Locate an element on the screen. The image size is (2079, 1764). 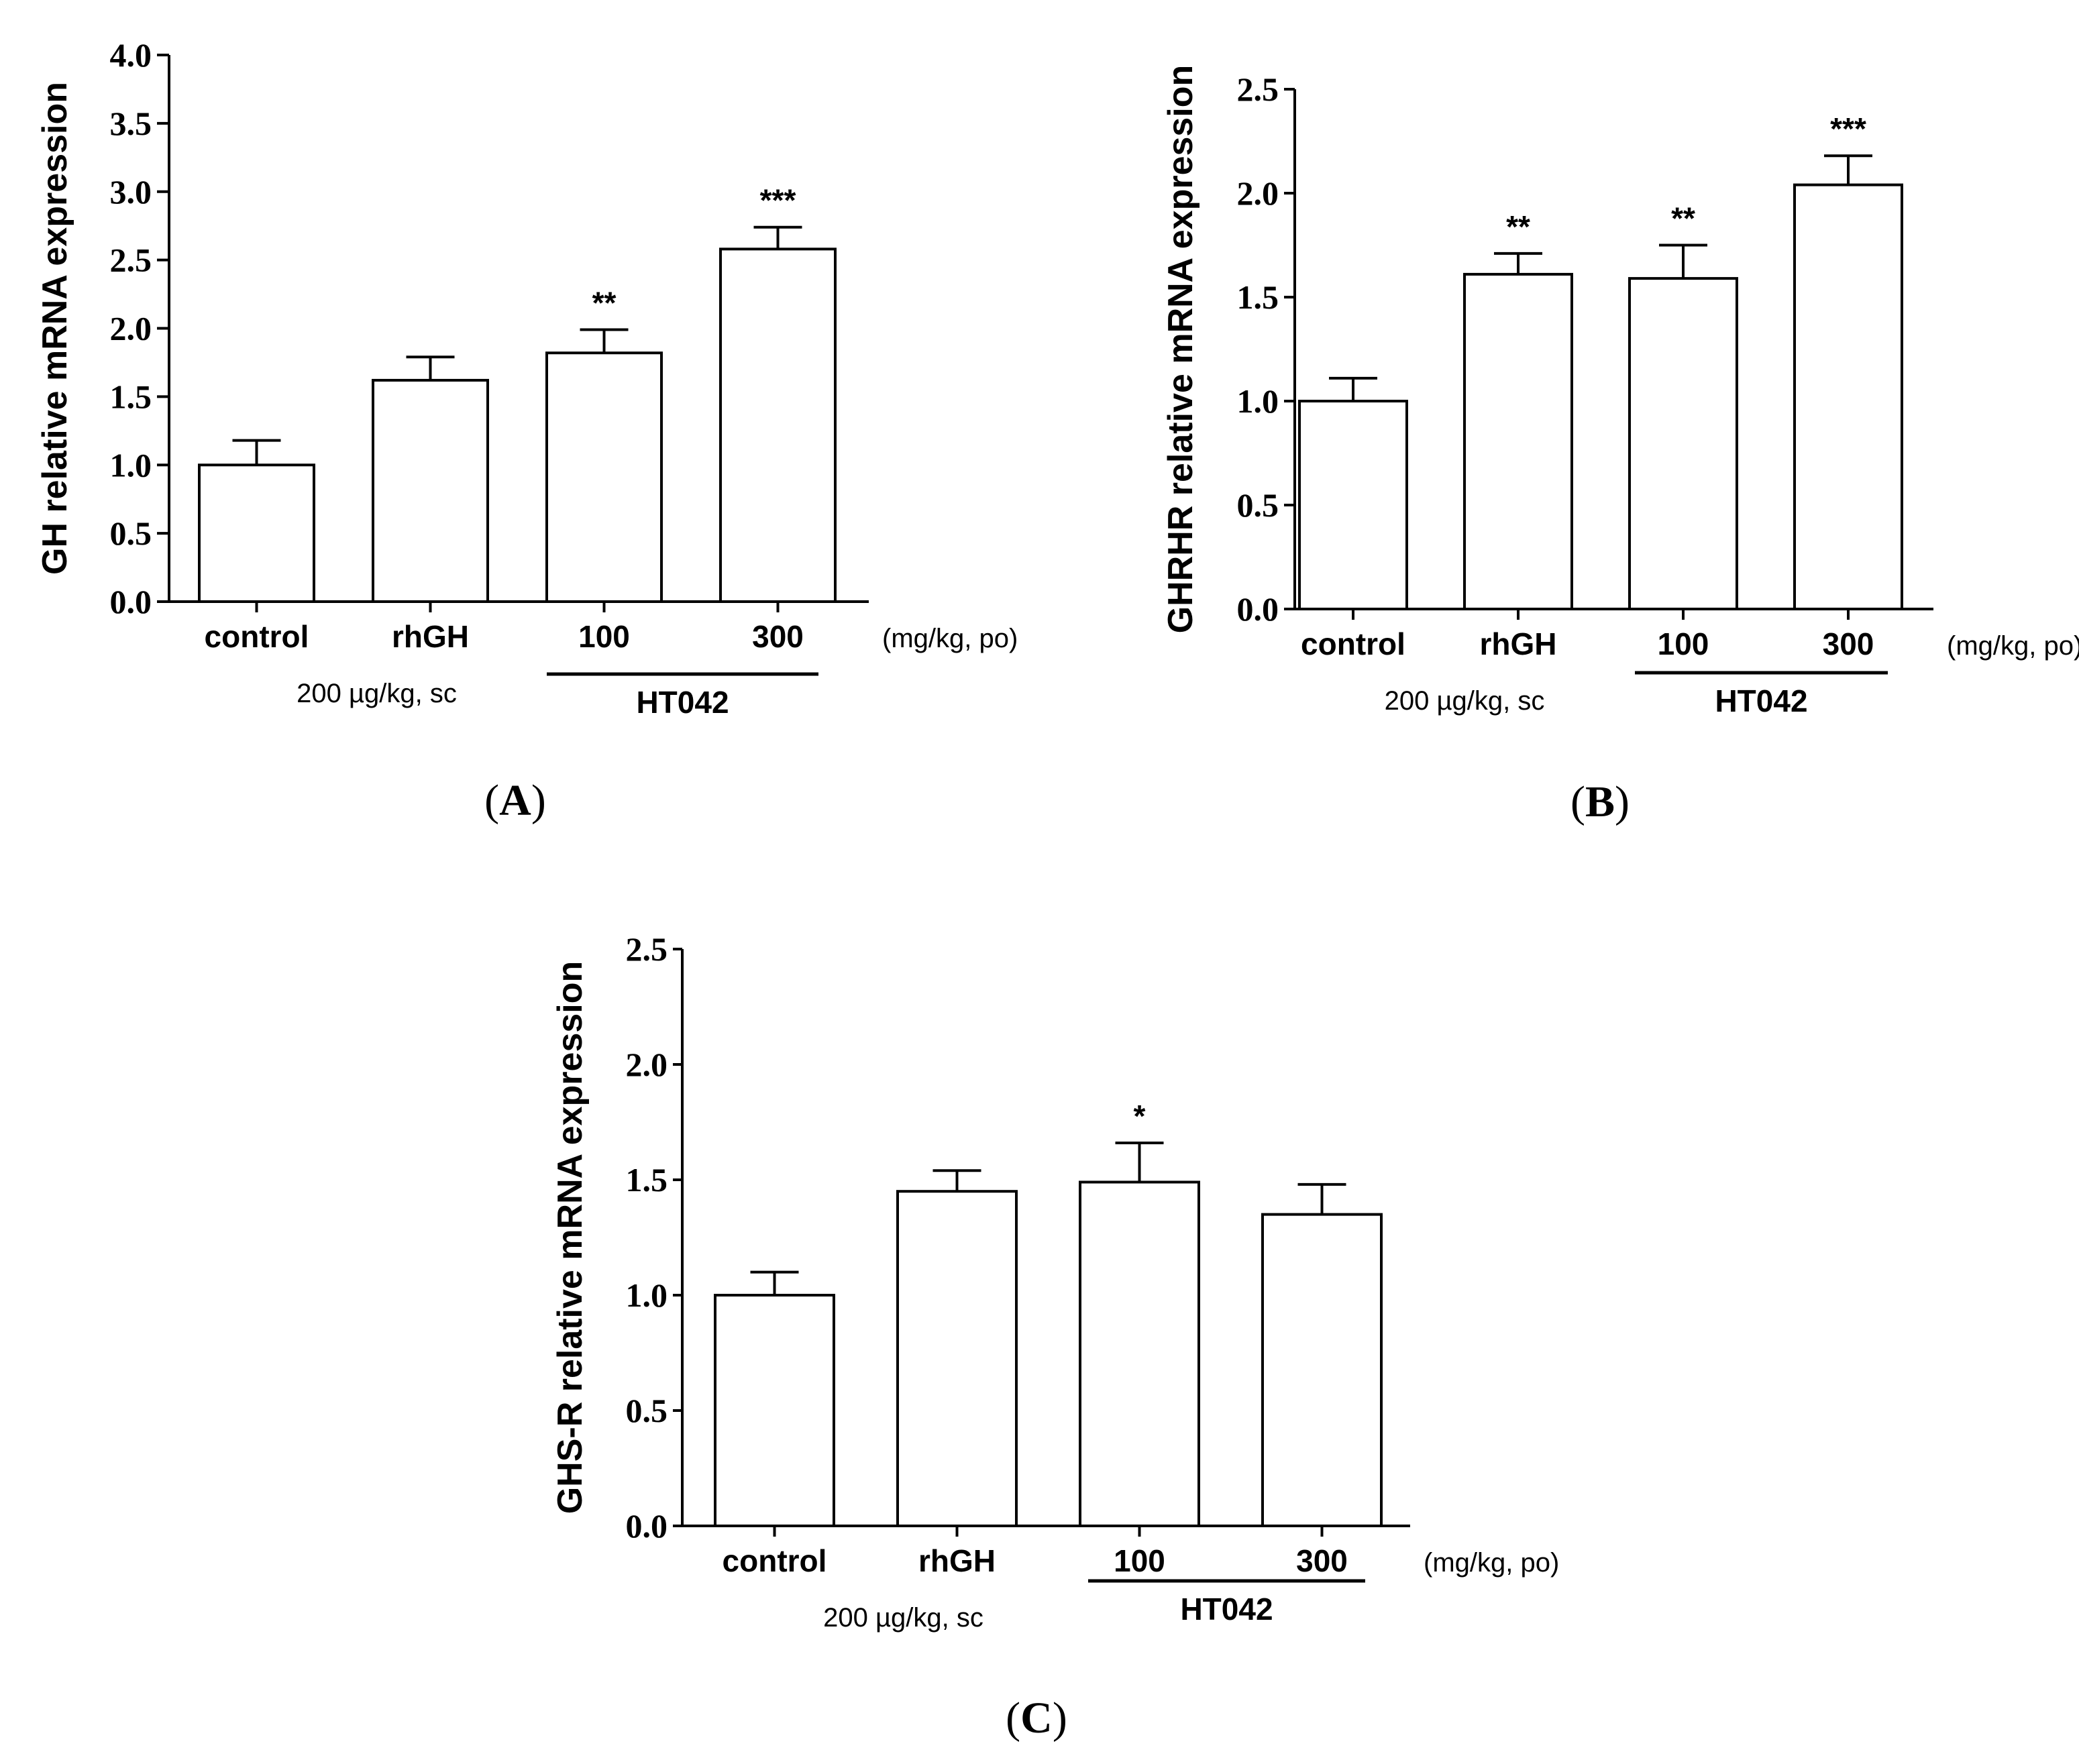
y-axis-title: GH relative mRNA expression is located at coordinates (55, 328).